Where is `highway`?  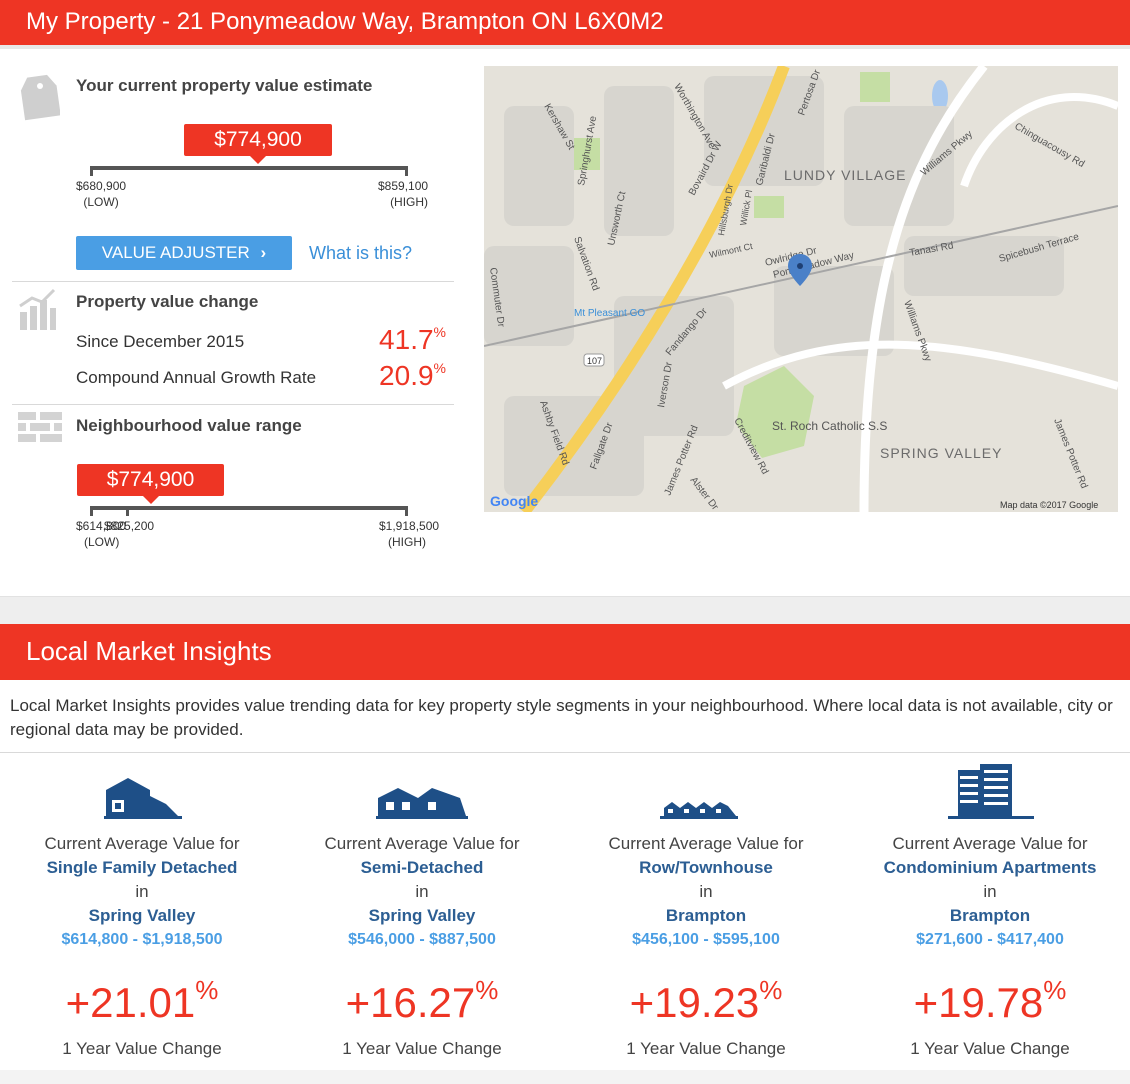
highway is located at coordinates (654, 289).